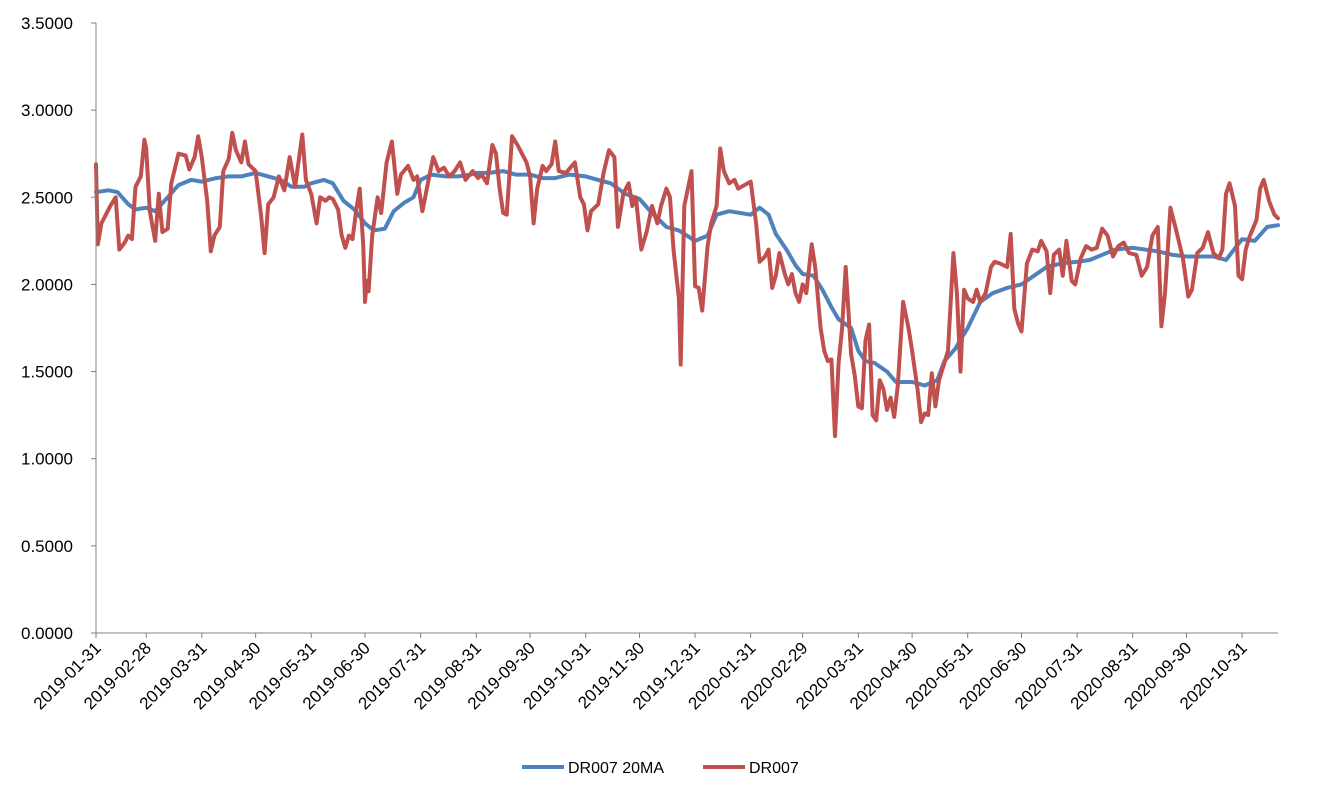 Image resolution: width=1318 pixels, height=799 pixels. Describe the element at coordinates (47, 459) in the screenshot. I see `y-tick-label: 1.0000` at that location.